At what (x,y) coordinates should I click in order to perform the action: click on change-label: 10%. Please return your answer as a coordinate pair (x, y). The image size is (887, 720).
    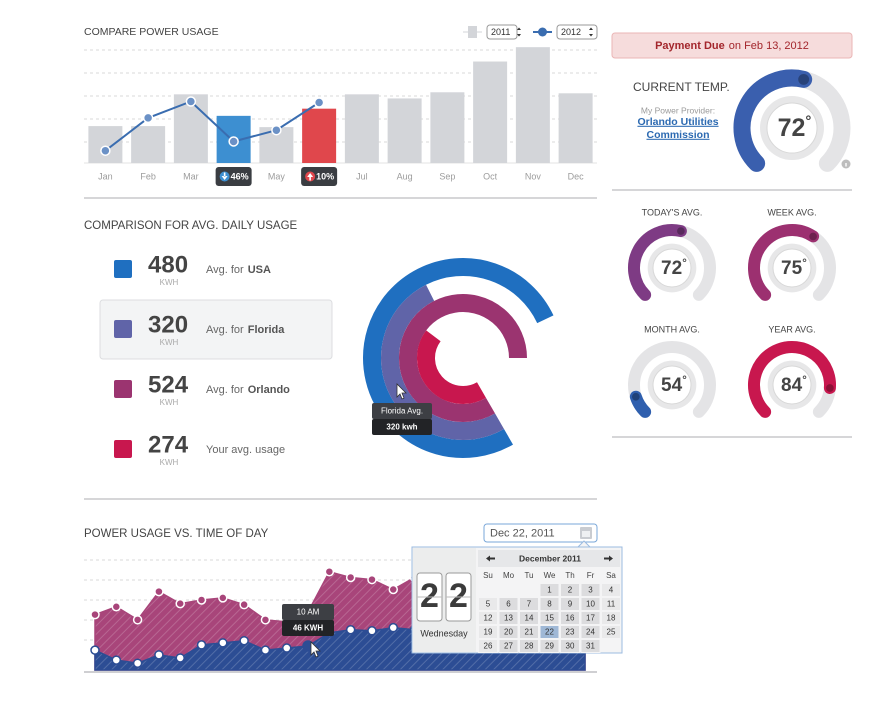
    Looking at the image, I should click on (325, 176).